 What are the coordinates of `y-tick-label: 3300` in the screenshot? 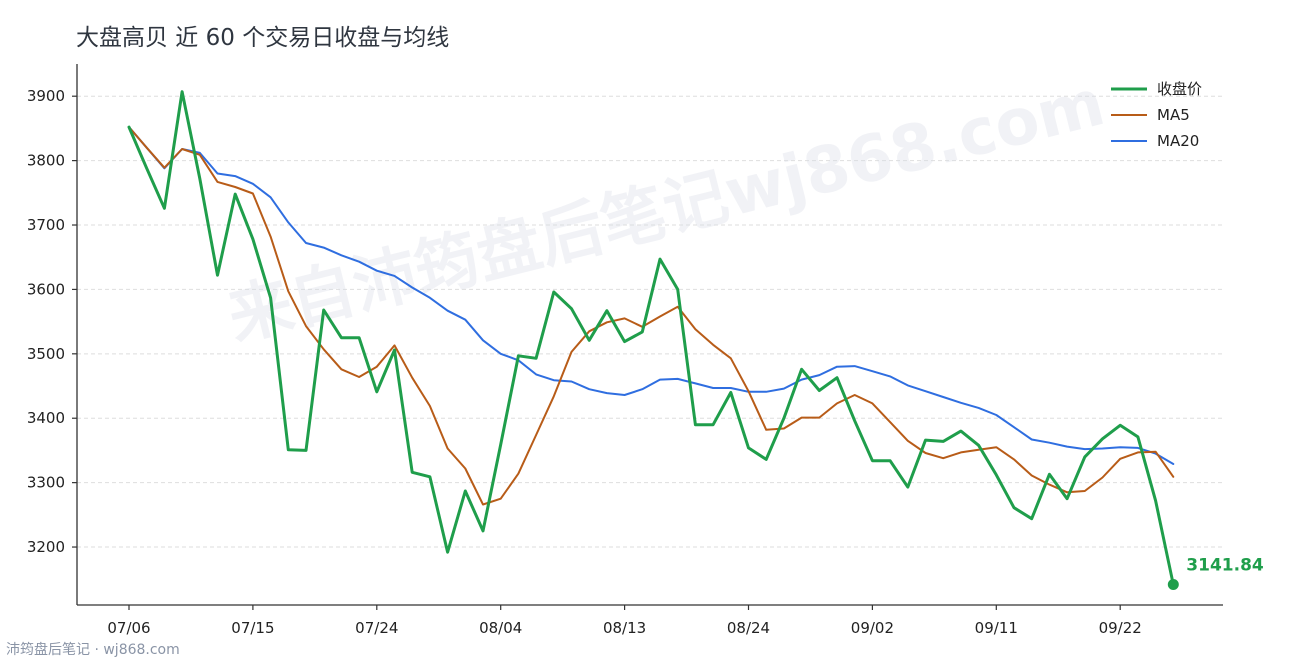 It's located at (46, 483).